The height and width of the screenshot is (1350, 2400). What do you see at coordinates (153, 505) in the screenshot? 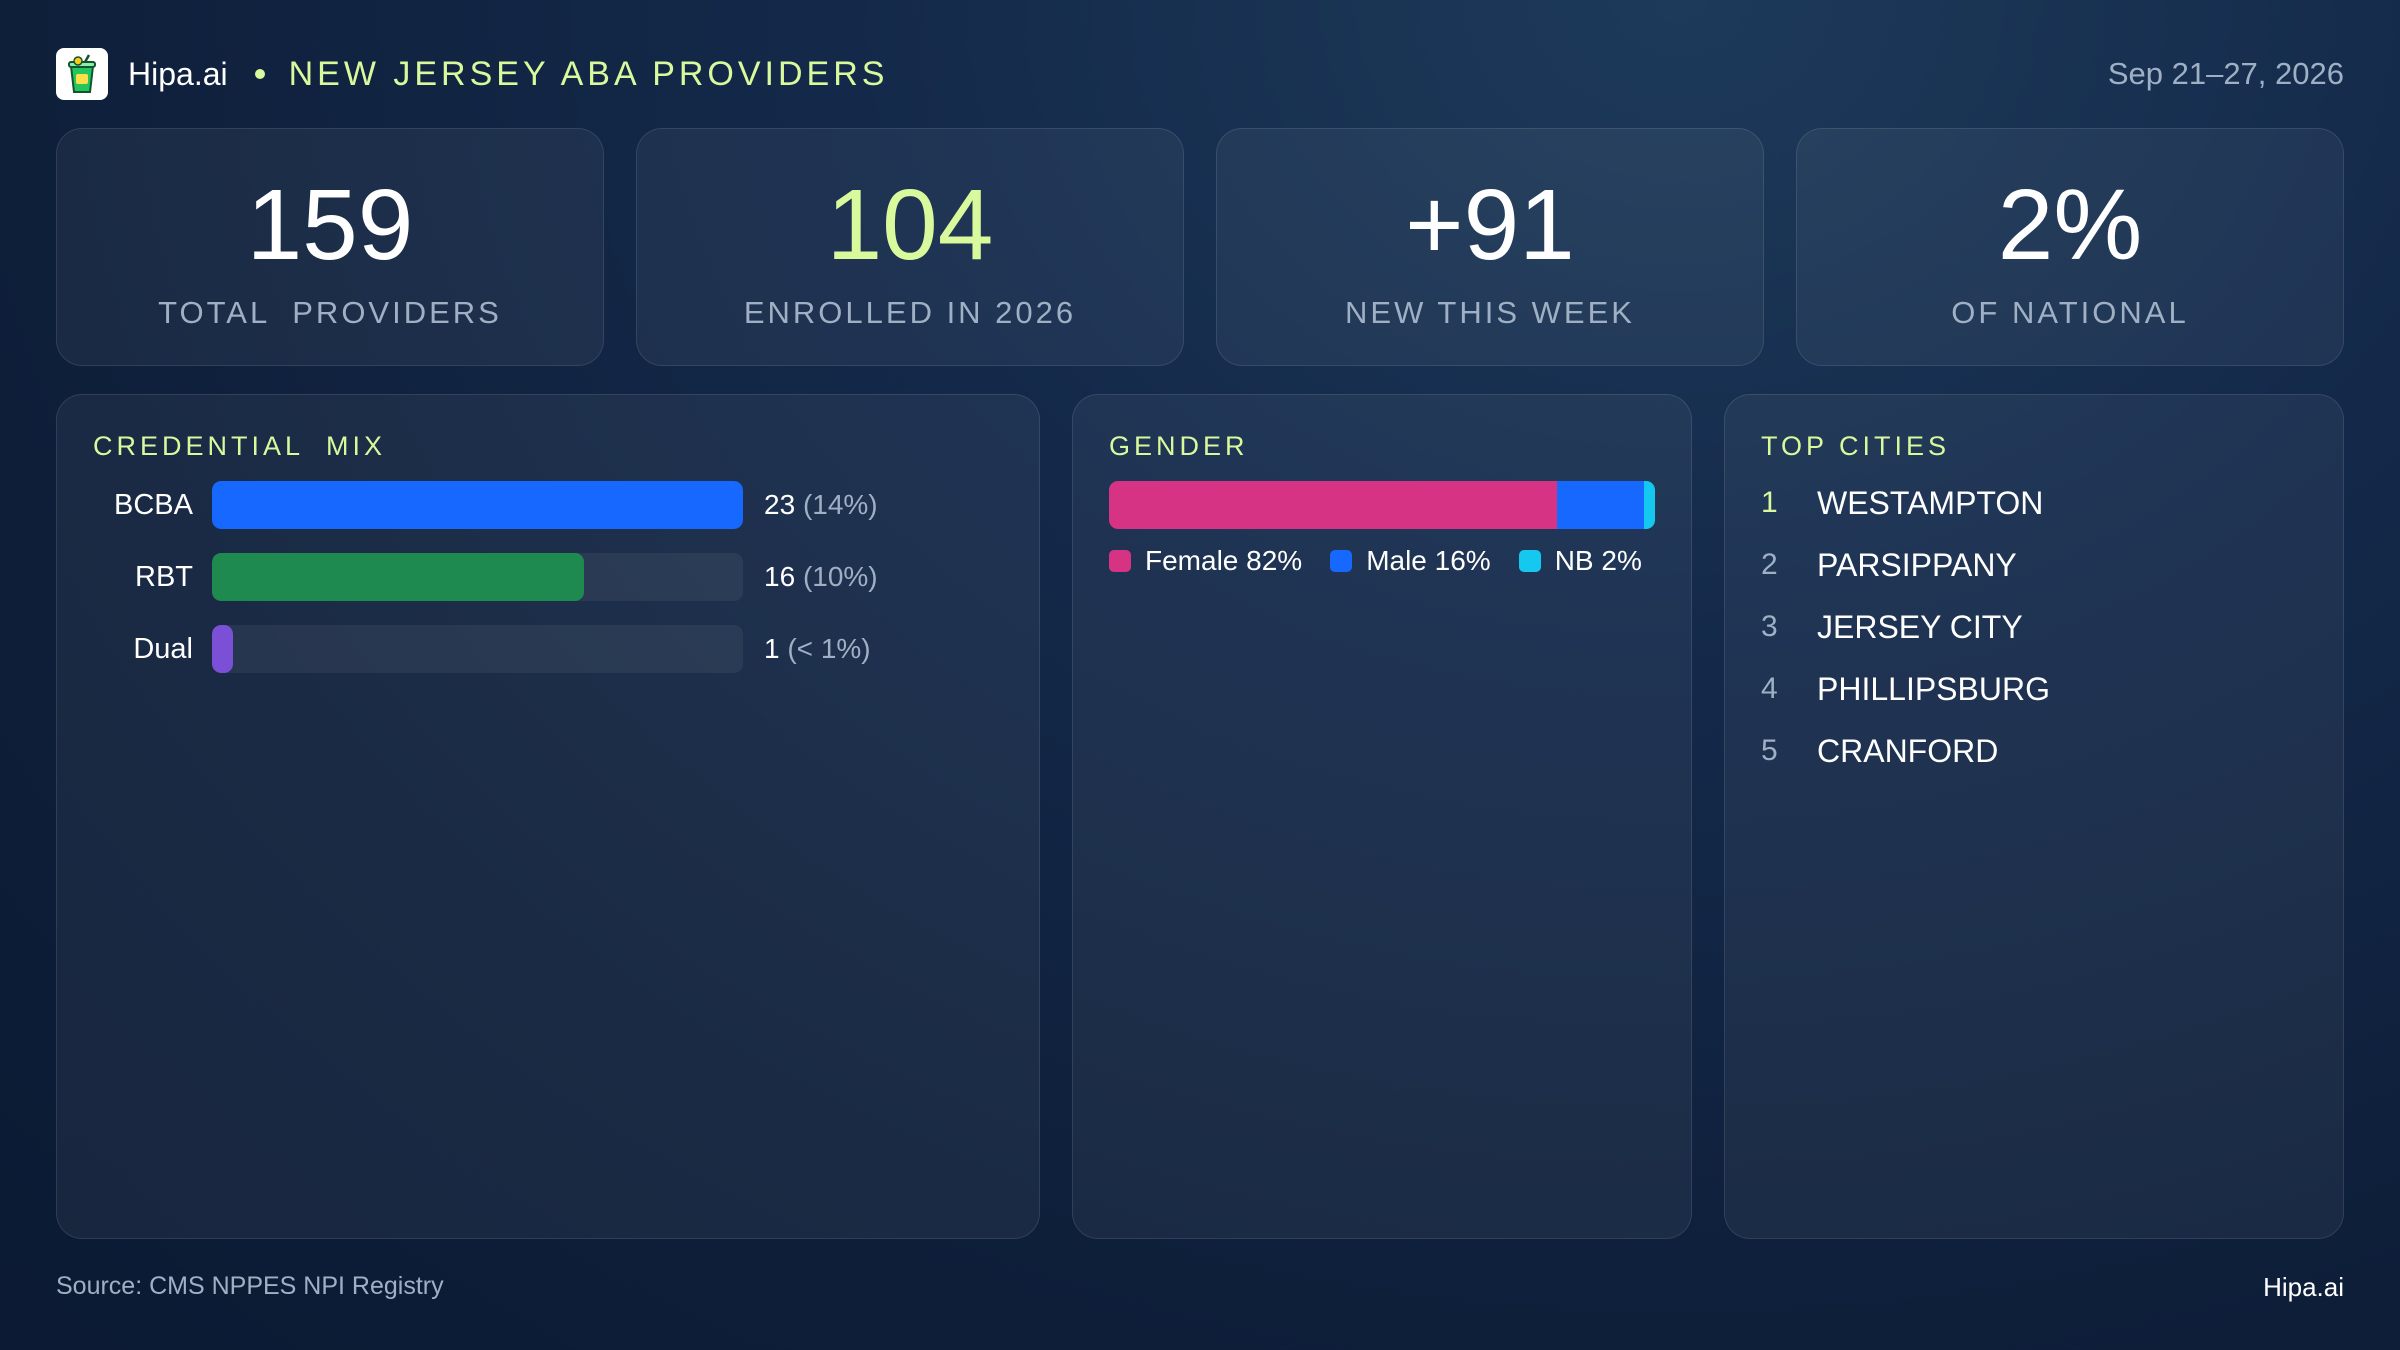
I see `credential-label: BCBA` at bounding box center [153, 505].